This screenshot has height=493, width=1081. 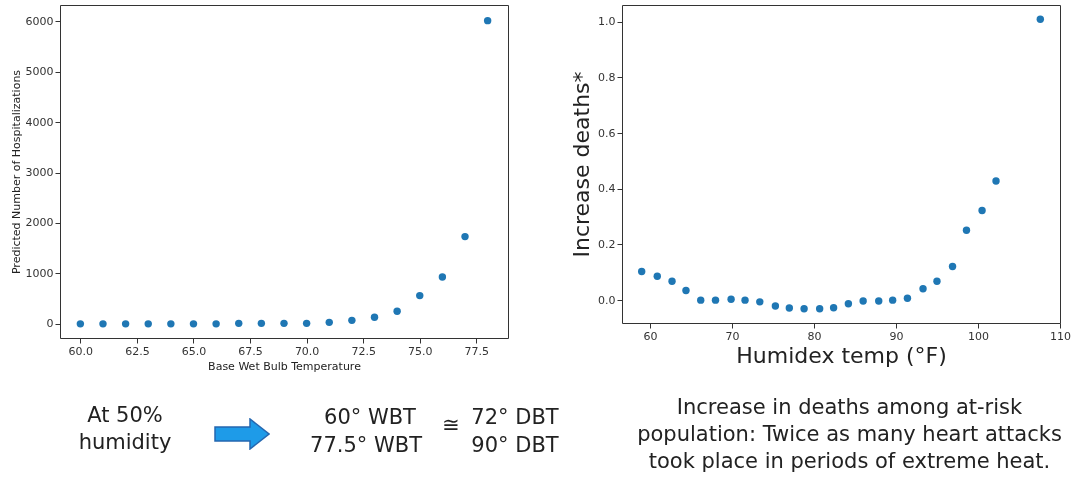 I want to click on y-tick-label: 0.6, so click(x=607, y=133).